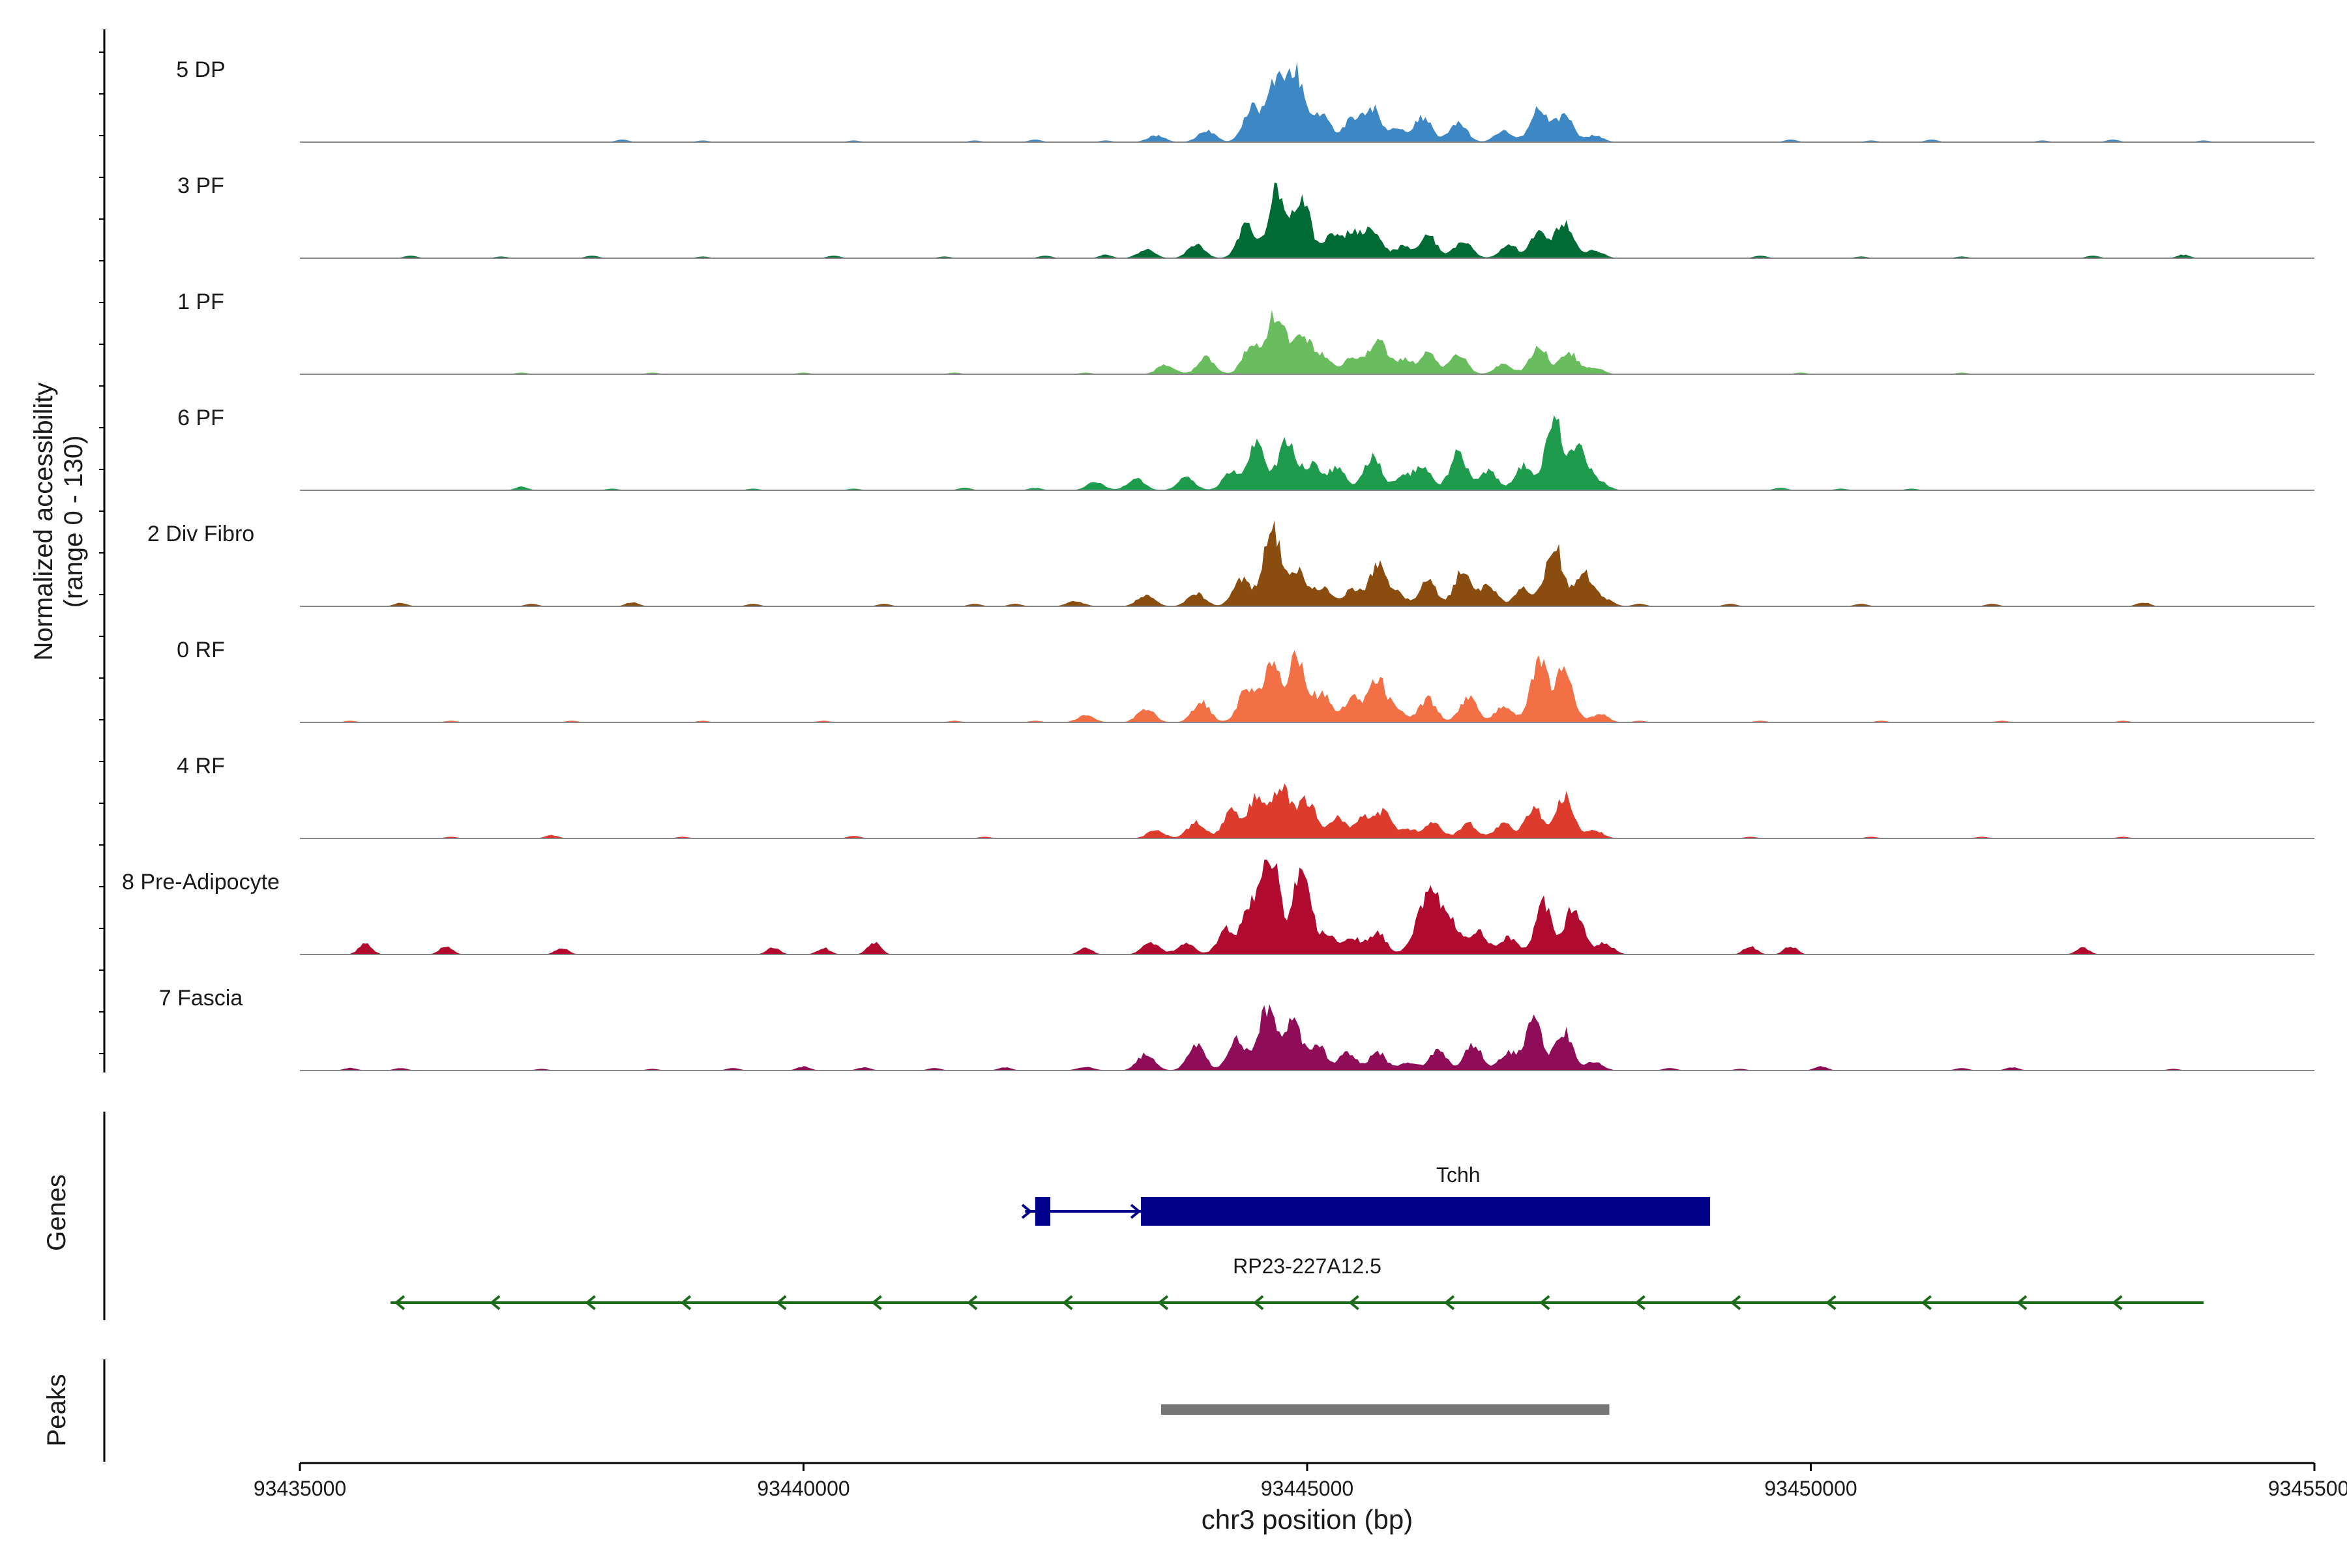  Describe the element at coordinates (201, 650) in the screenshot. I see `track-label-6: 0 RF` at that location.